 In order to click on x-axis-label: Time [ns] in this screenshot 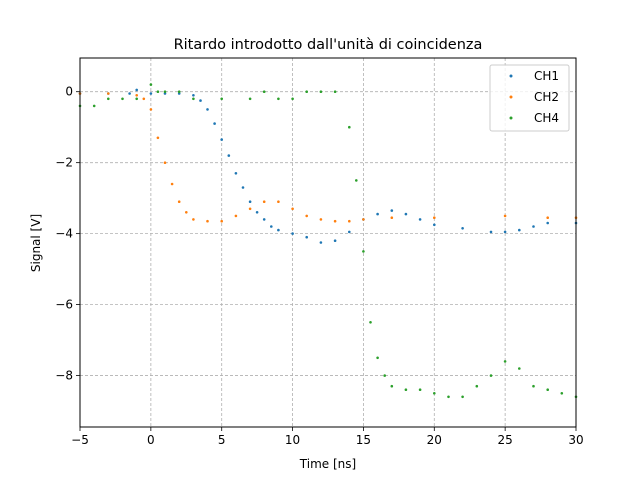, I will do `click(327, 464)`.